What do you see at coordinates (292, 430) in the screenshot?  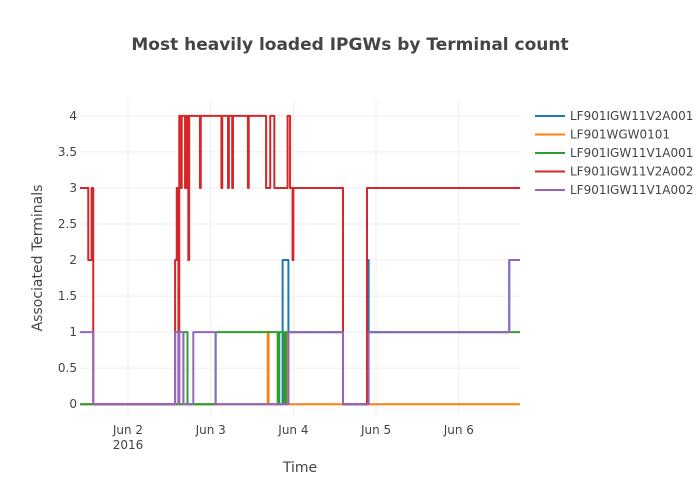 I see `x-tick-label: Jun 4` at bounding box center [292, 430].